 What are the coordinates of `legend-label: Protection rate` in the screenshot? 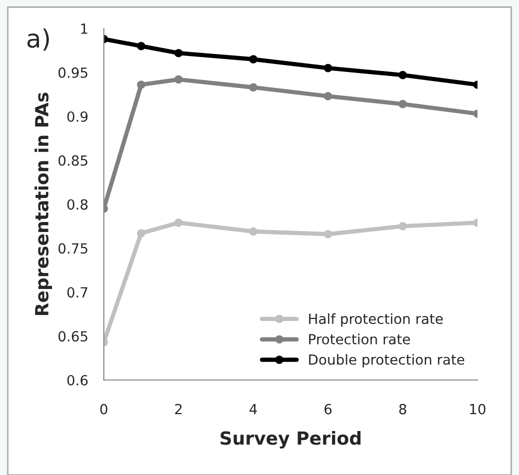 It's located at (359, 339).